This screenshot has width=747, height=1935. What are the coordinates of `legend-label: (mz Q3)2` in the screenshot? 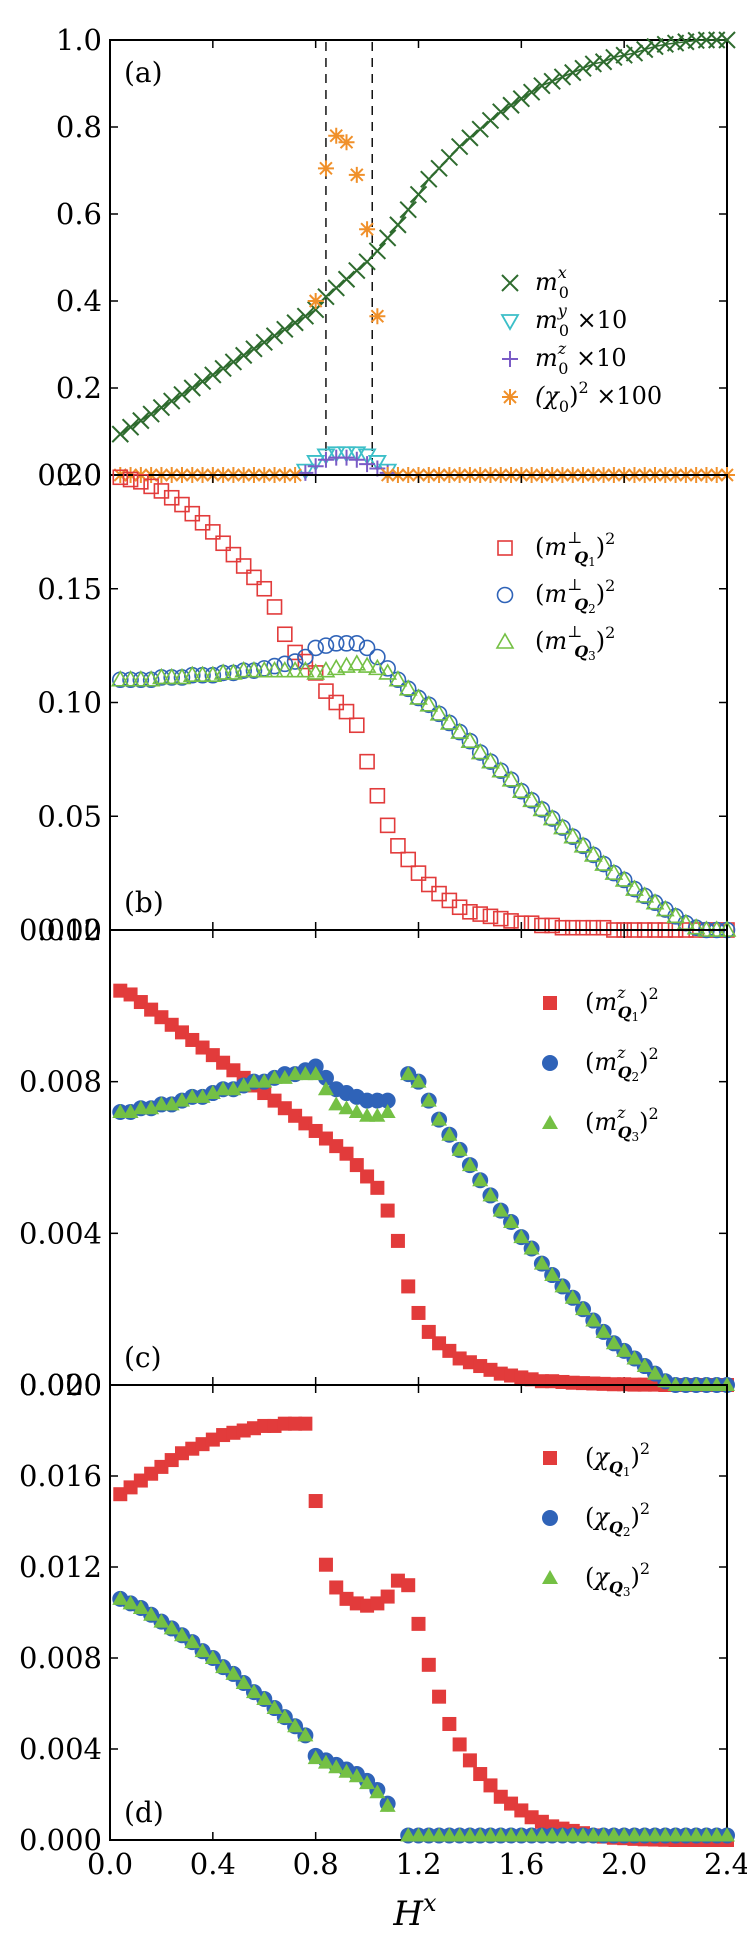 It's located at (622, 1123).